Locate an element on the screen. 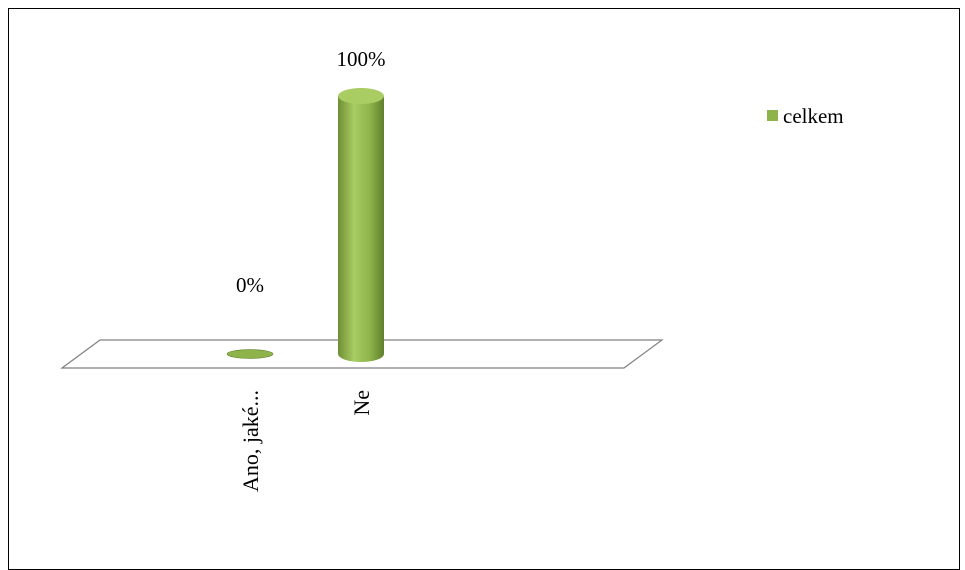  bars-layer is located at coordinates (305, 225).